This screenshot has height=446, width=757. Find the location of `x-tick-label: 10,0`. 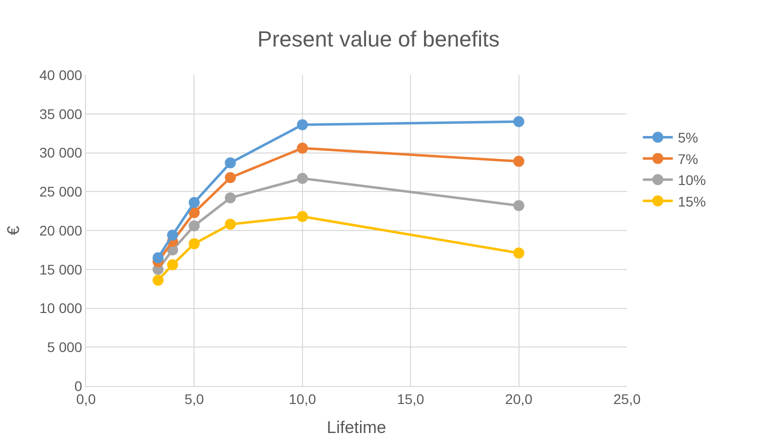

x-tick-label: 10,0 is located at coordinates (302, 398).